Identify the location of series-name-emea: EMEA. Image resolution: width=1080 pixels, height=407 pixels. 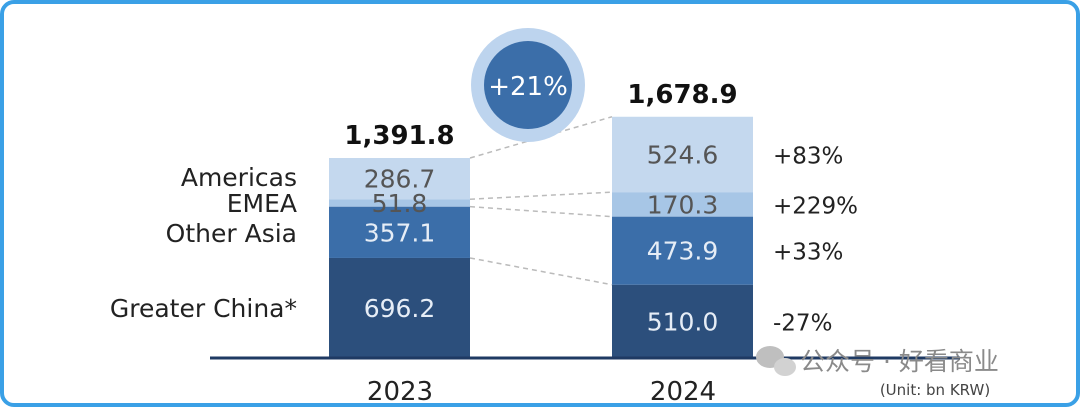
(262, 203).